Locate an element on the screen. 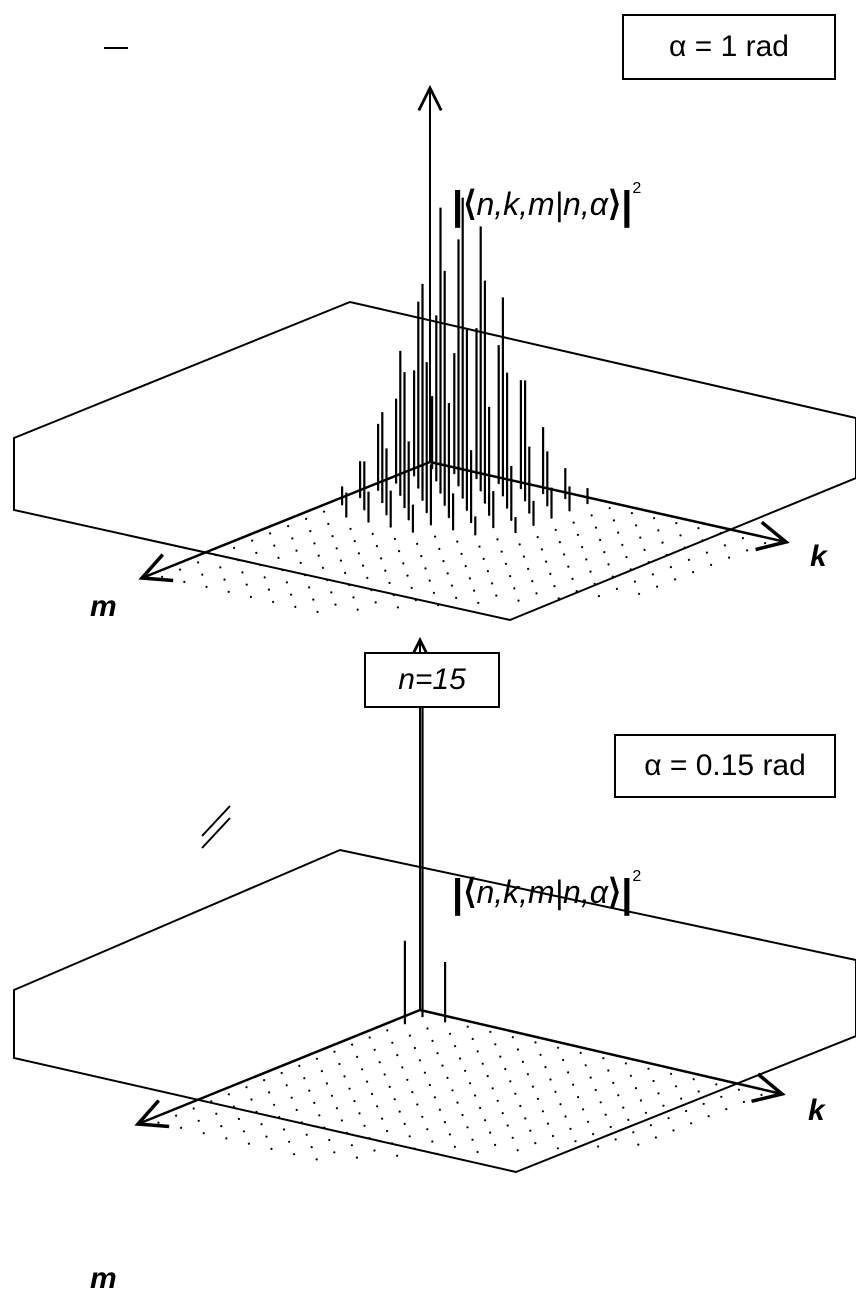 Image resolution: width=856 pixels, height=1314 pixels. panel2-title-box: α = 0.15 rad is located at coordinates (725, 766).